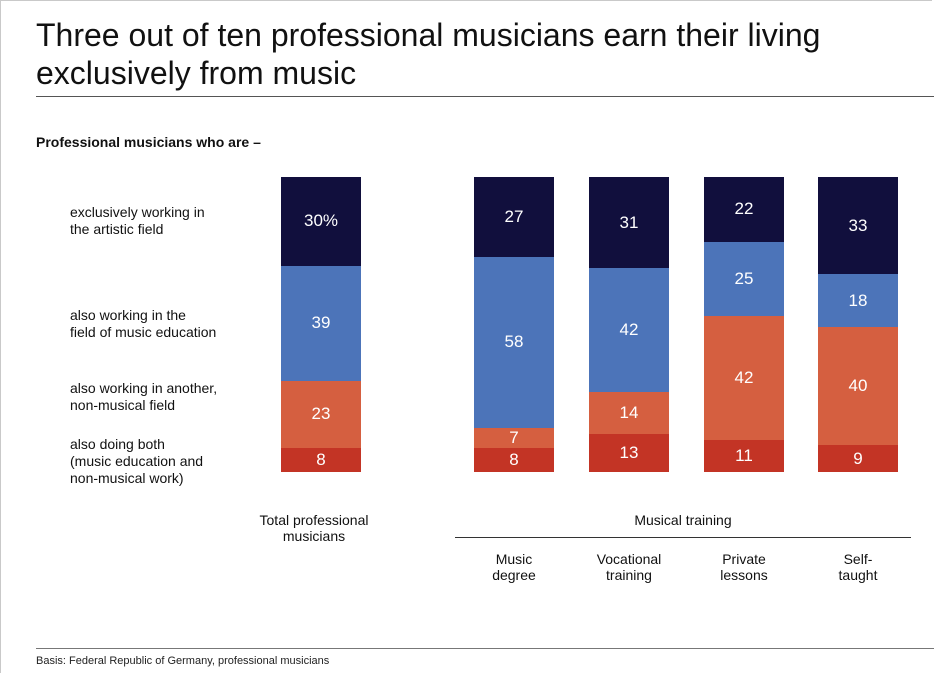 Image resolution: width=934 pixels, height=675 pixels. I want to click on x-tick-label-1: Music degree, so click(514, 567).